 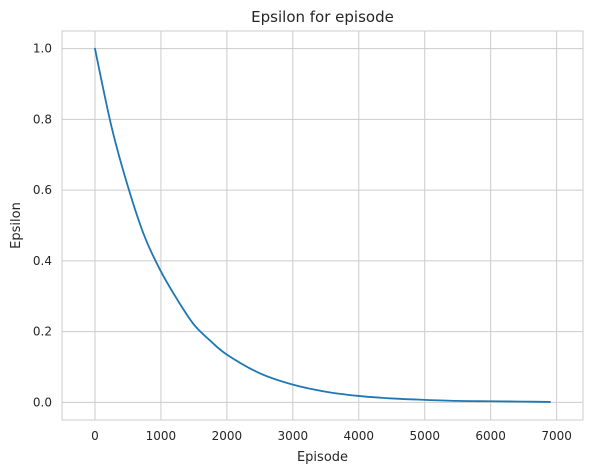 What do you see at coordinates (556, 436) in the screenshot?
I see `x-tick-label: 7000` at bounding box center [556, 436].